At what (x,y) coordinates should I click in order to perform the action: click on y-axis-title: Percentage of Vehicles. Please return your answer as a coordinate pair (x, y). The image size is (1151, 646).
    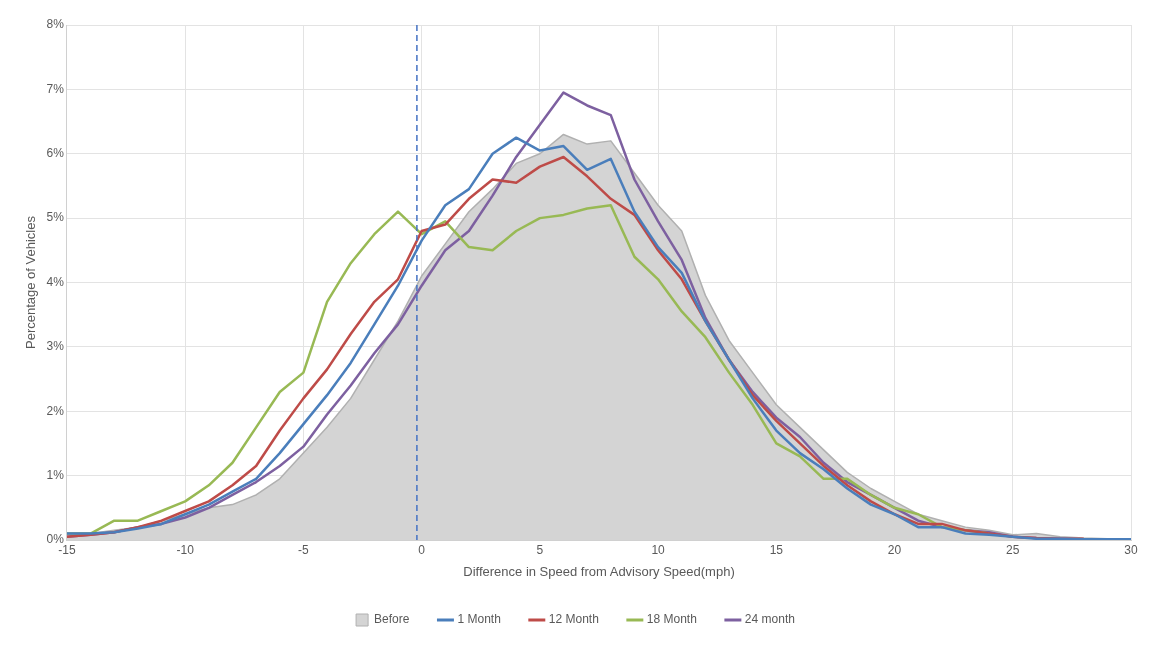
    Looking at the image, I should click on (31, 282).